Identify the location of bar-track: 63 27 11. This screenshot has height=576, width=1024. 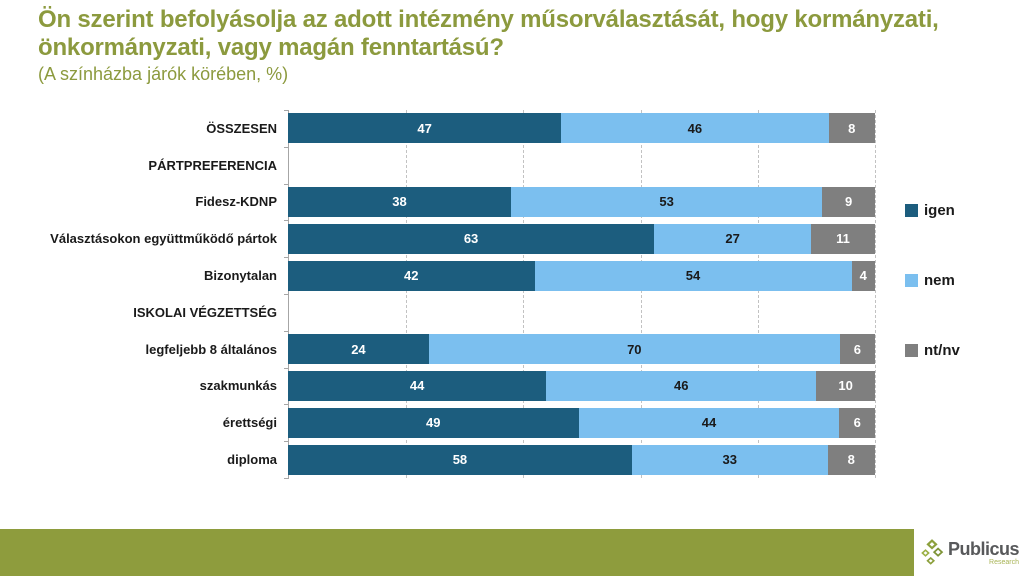
(581, 238).